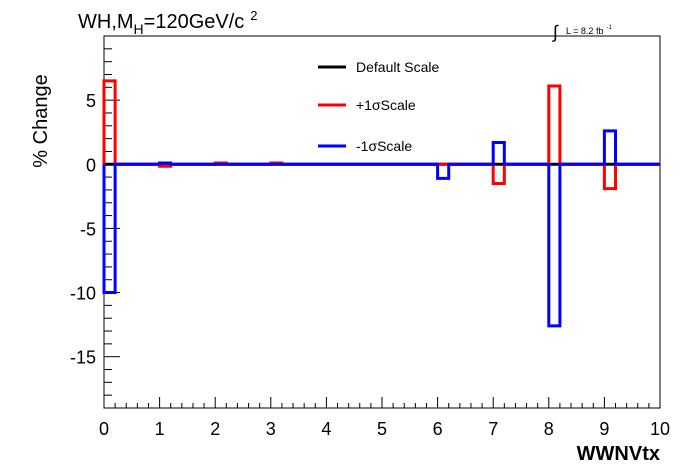 The width and height of the screenshot is (696, 472). I want to click on x-axis-label: WWNVtx, so click(618, 454).